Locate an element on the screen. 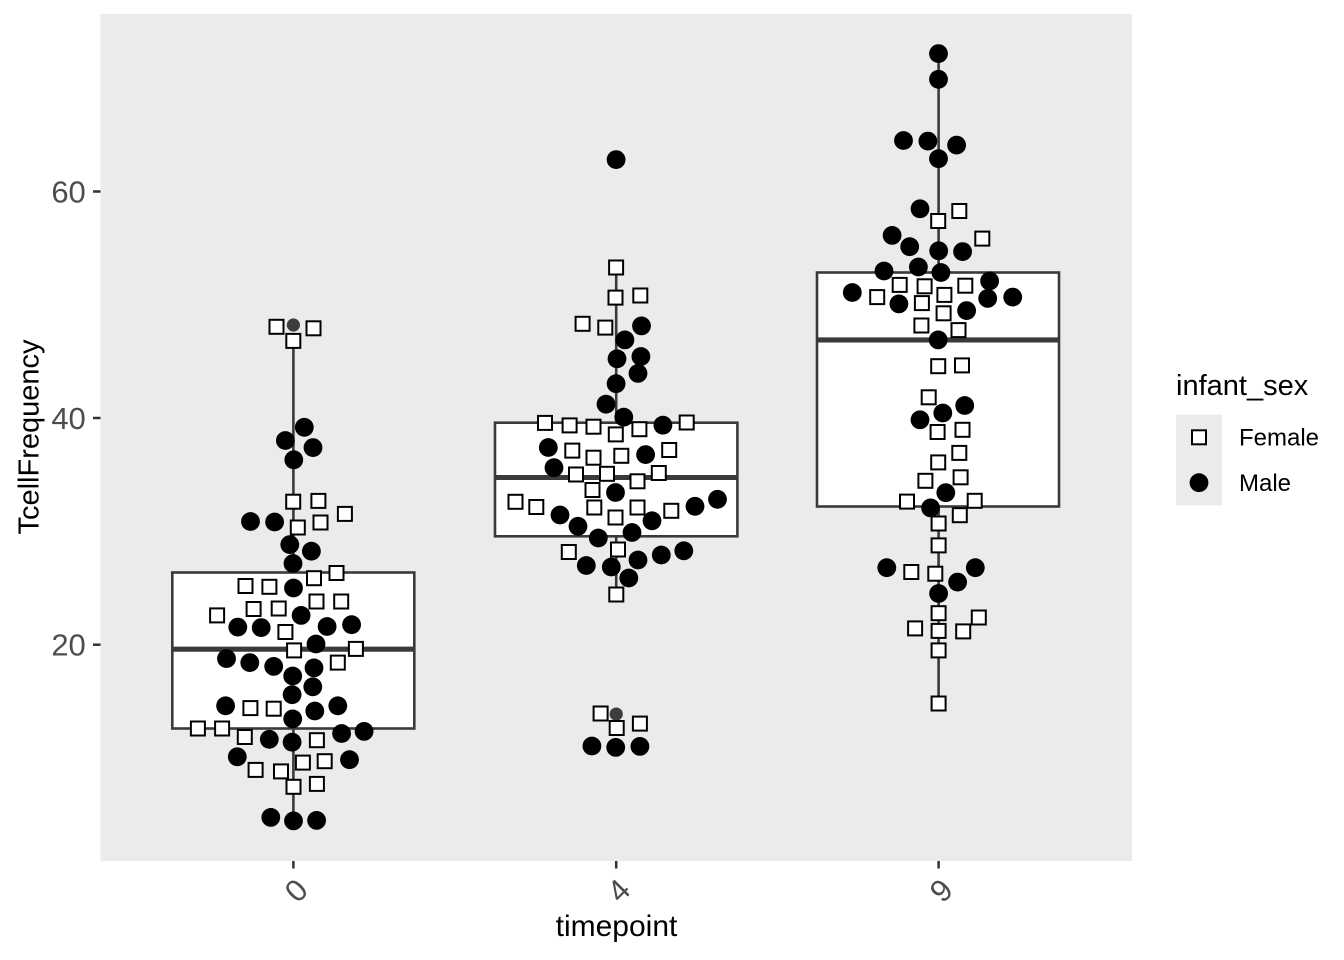 This screenshot has height=960, width=1344. svg-text: 0 is located at coordinates (296, 890).